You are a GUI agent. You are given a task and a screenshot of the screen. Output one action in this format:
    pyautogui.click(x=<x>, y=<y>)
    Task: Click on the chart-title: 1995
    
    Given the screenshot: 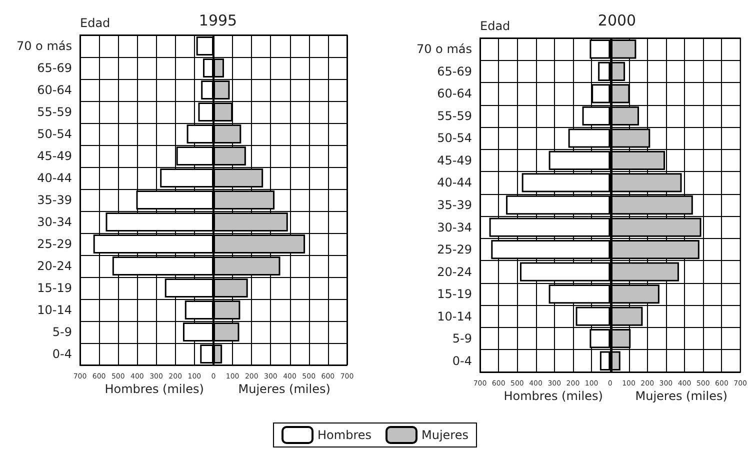 What is the action you would take?
    pyautogui.click(x=218, y=21)
    